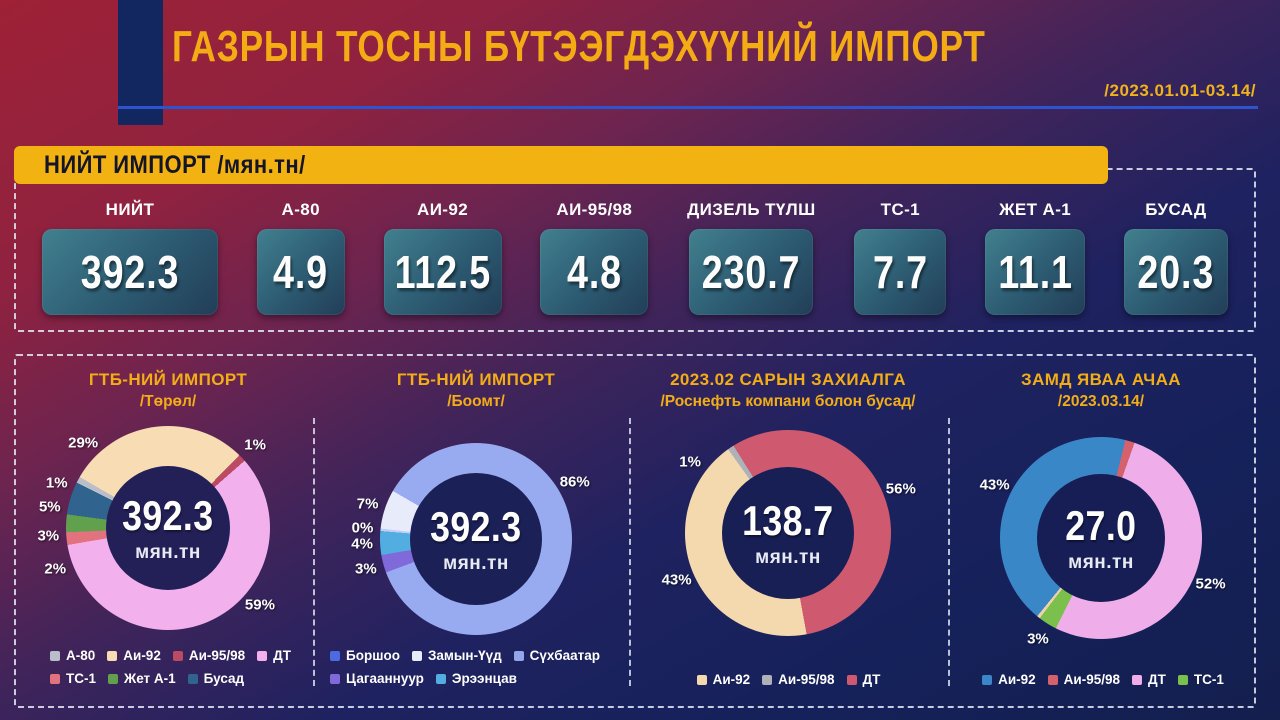  Describe the element at coordinates (751, 209) in the screenshot. I see `stat-label: ДИЗЕЛЬ ТҮЛШ` at that location.